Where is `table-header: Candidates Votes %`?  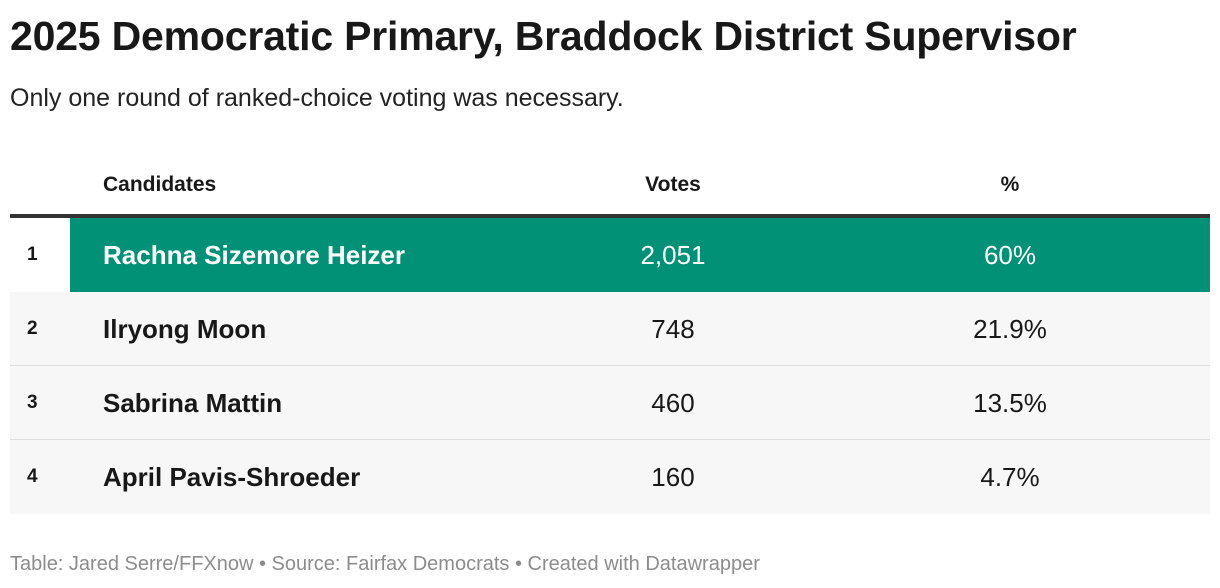 table-header: Candidates Votes % is located at coordinates (610, 184).